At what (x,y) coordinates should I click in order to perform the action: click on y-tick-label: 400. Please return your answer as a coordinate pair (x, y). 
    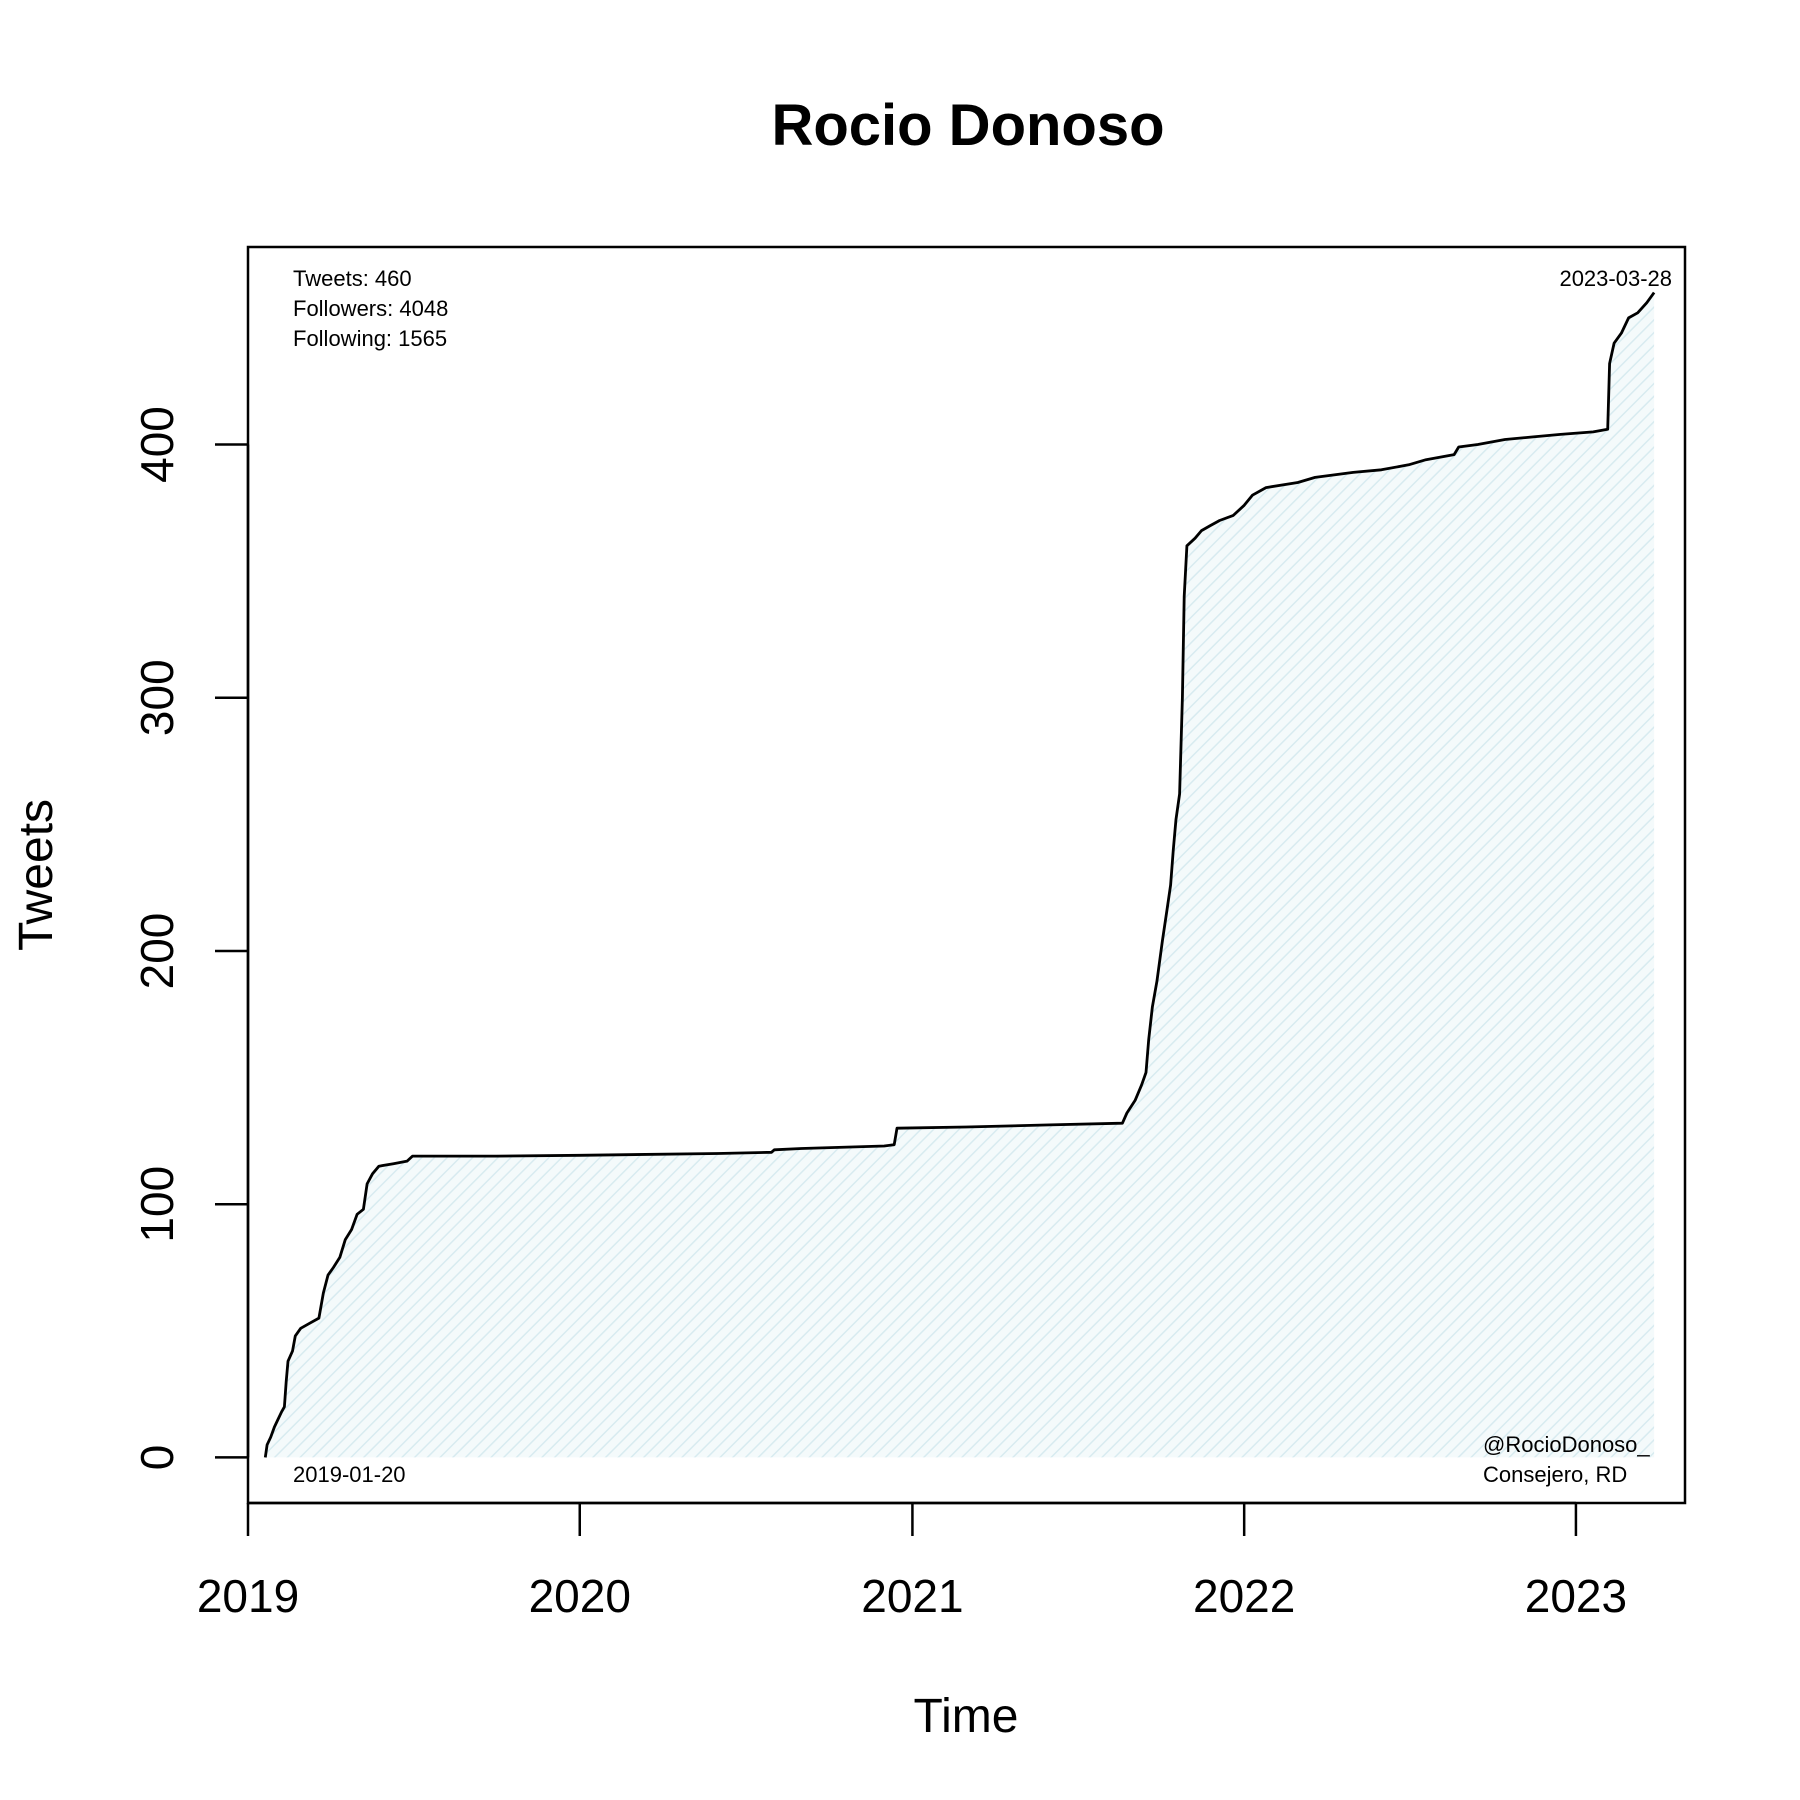
    Looking at the image, I should click on (157, 444).